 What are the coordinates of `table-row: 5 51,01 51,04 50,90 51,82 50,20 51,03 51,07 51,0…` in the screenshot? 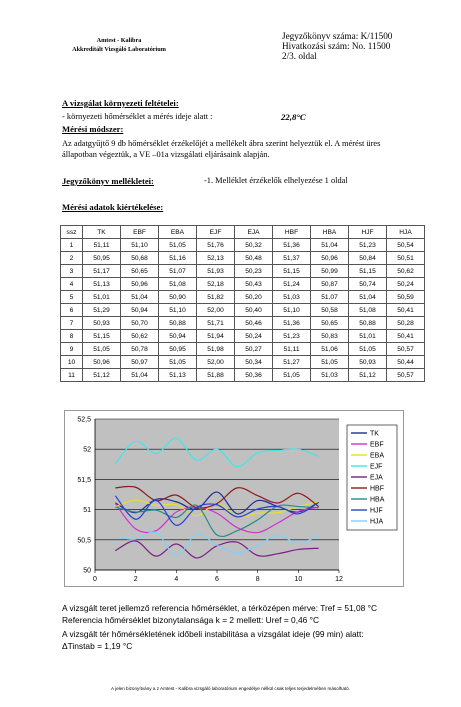 It's located at (242, 297).